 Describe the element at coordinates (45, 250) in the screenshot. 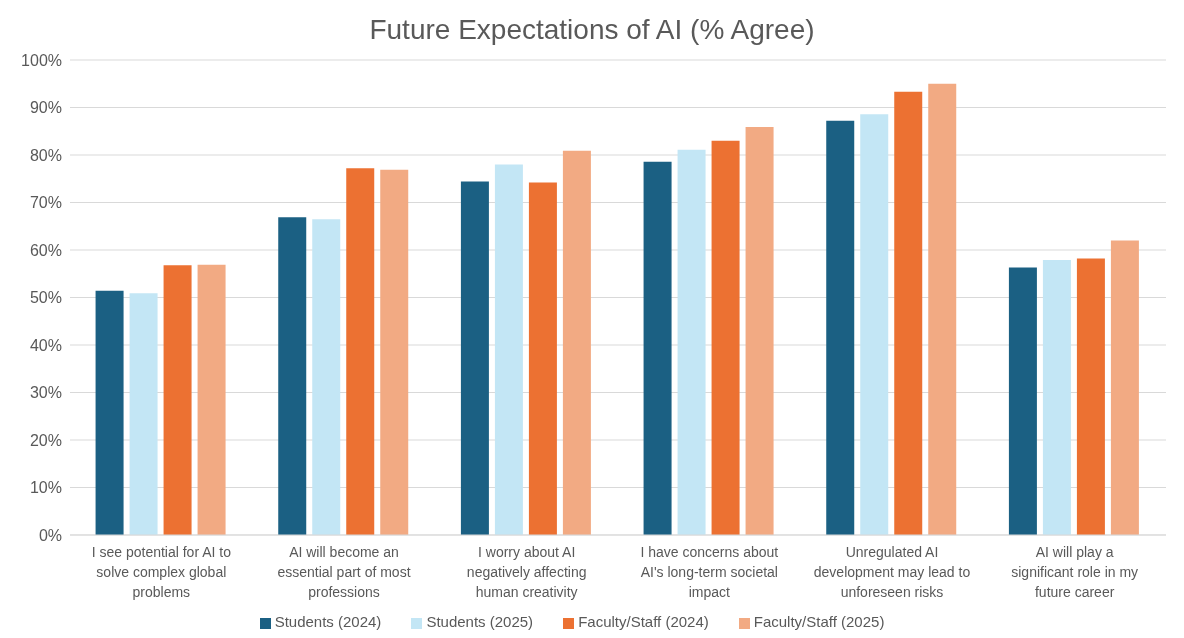

I see `y-tick-label: 60%` at that location.